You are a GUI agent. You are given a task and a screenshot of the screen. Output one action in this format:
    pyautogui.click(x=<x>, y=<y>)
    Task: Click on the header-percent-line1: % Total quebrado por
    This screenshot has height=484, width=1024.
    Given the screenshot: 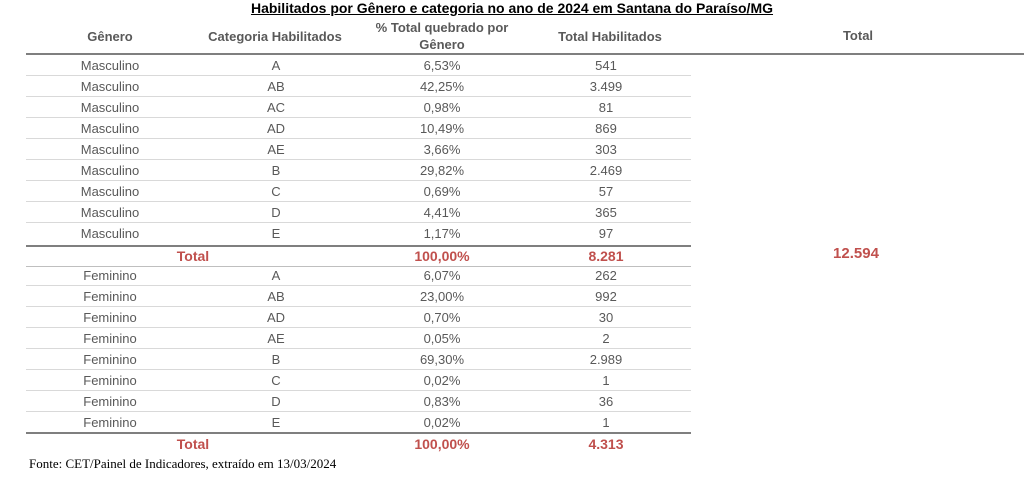 What is the action you would take?
    pyautogui.click(x=442, y=27)
    